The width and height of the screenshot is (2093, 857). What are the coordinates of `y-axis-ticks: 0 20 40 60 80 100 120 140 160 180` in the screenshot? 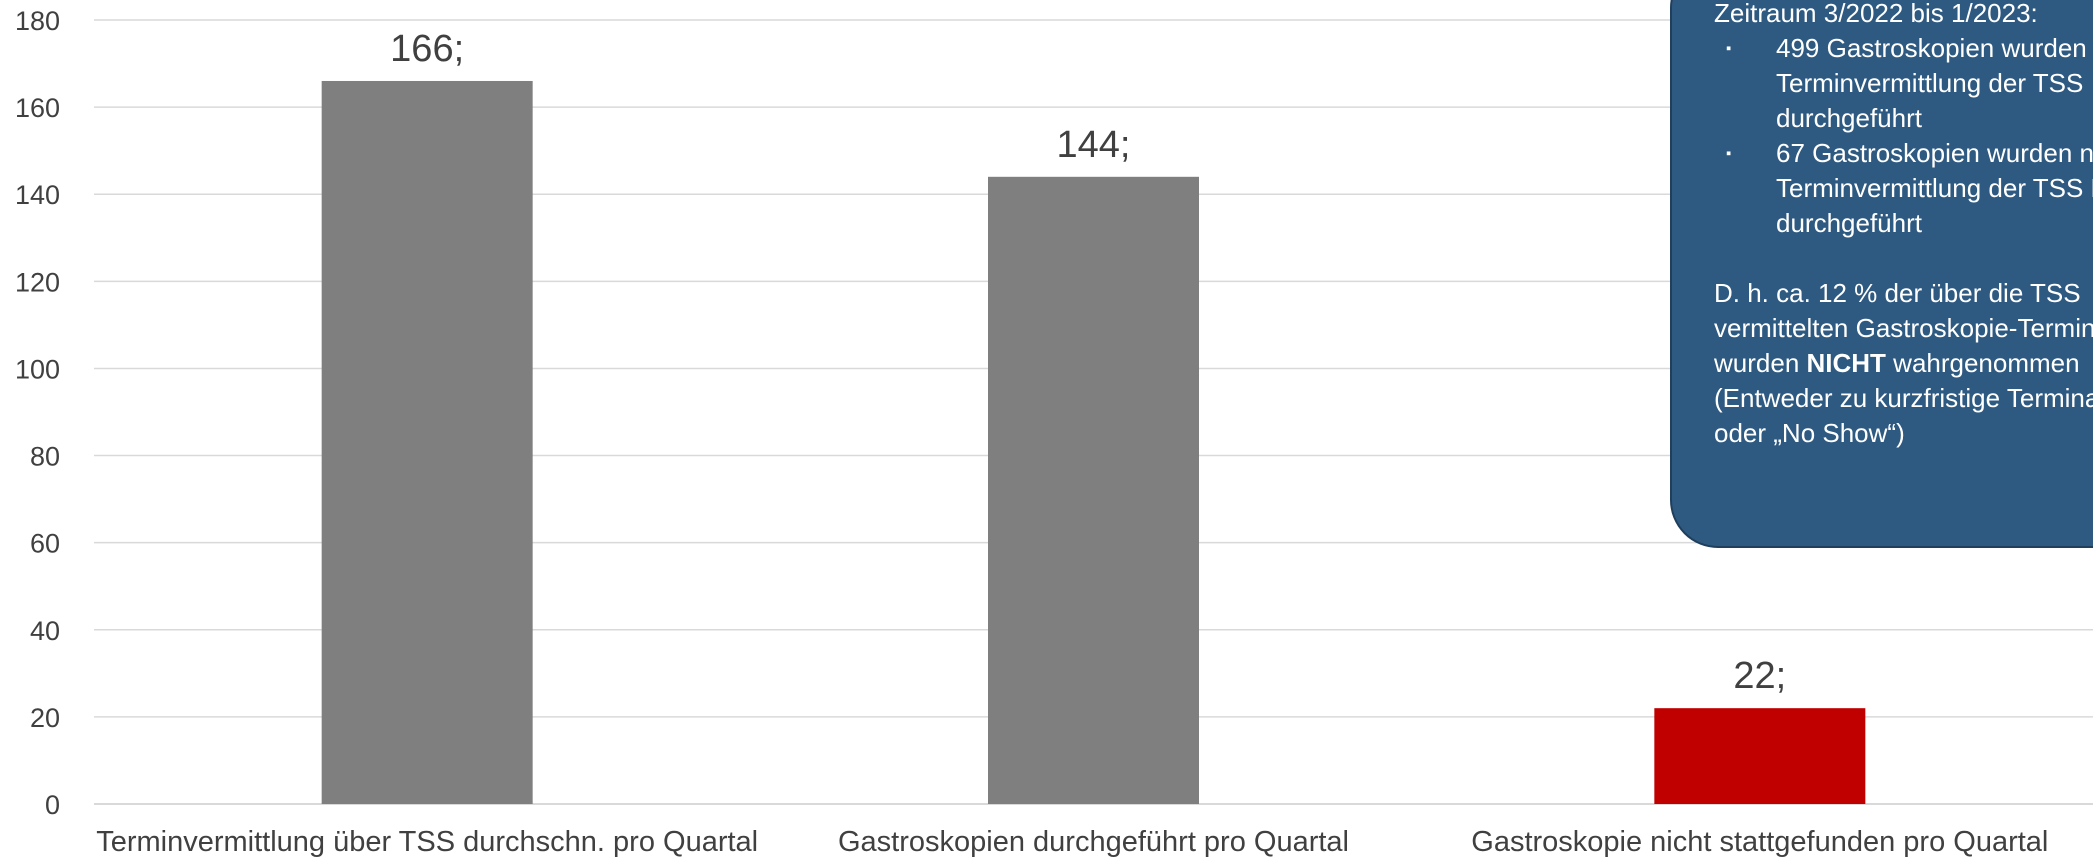 It's located at (37, 413).